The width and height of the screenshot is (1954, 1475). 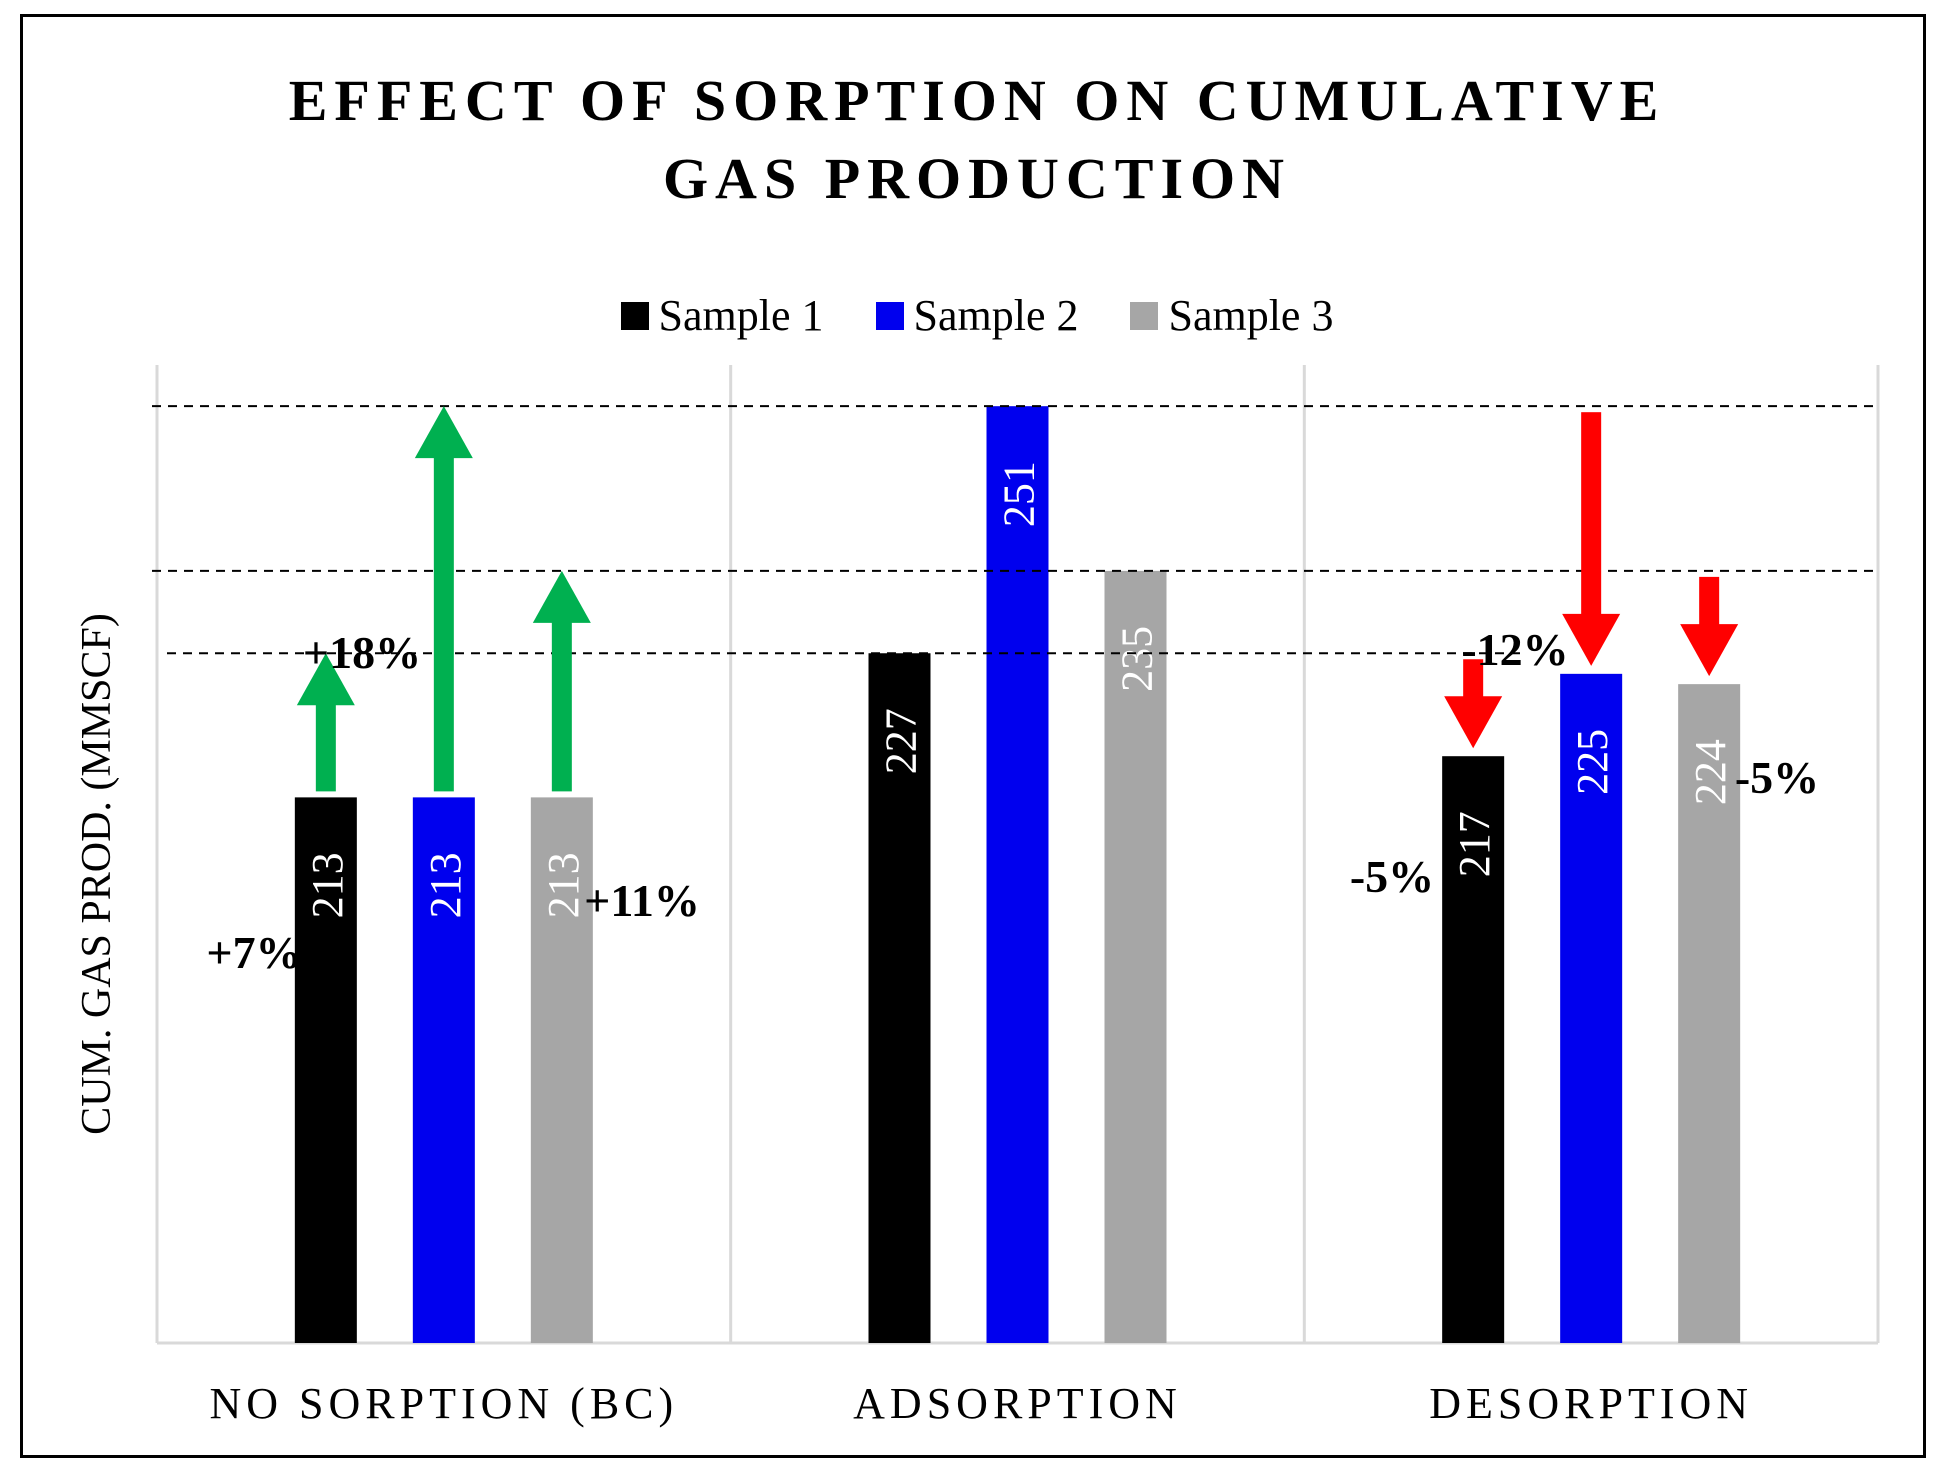 What do you see at coordinates (1514, 649) in the screenshot?
I see `annotation-label: -12%` at bounding box center [1514, 649].